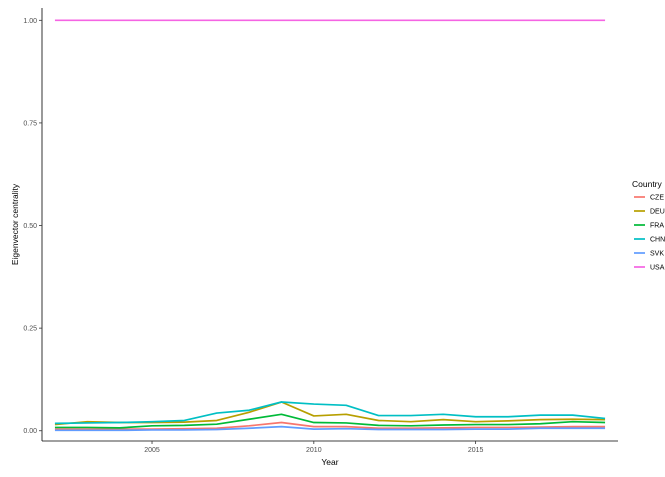 This screenshot has height=477, width=665. Describe the element at coordinates (657, 226) in the screenshot. I see `legend-label-fra: FRA` at that location.